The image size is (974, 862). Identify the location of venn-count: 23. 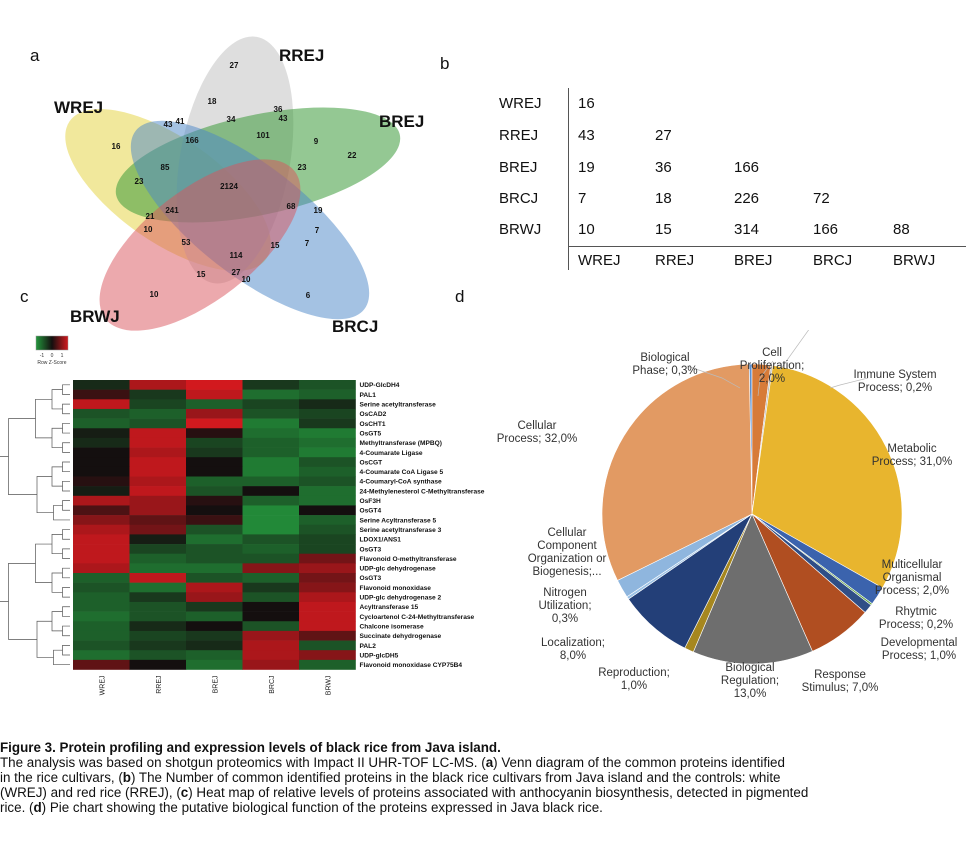
(302, 167).